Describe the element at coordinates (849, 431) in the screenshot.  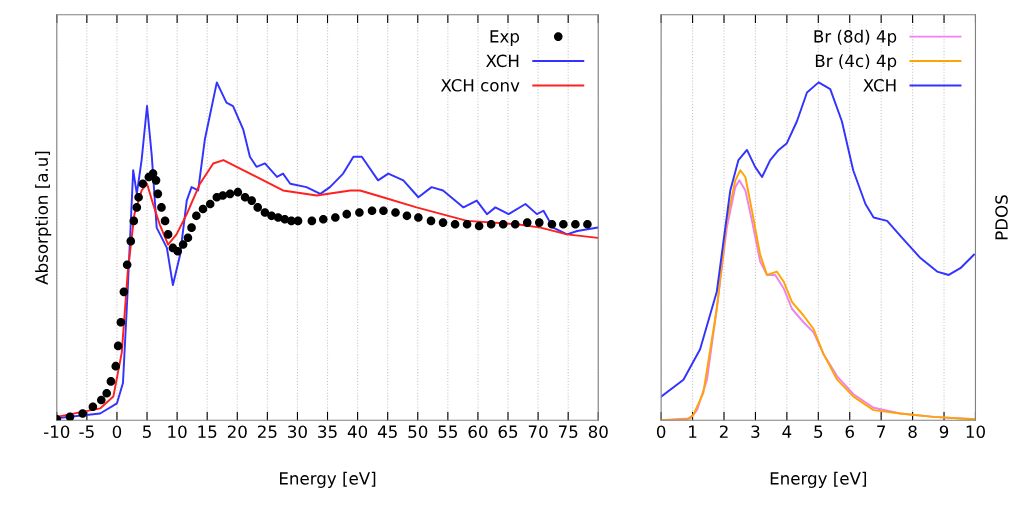
I see `x-tick-label: 6` at that location.